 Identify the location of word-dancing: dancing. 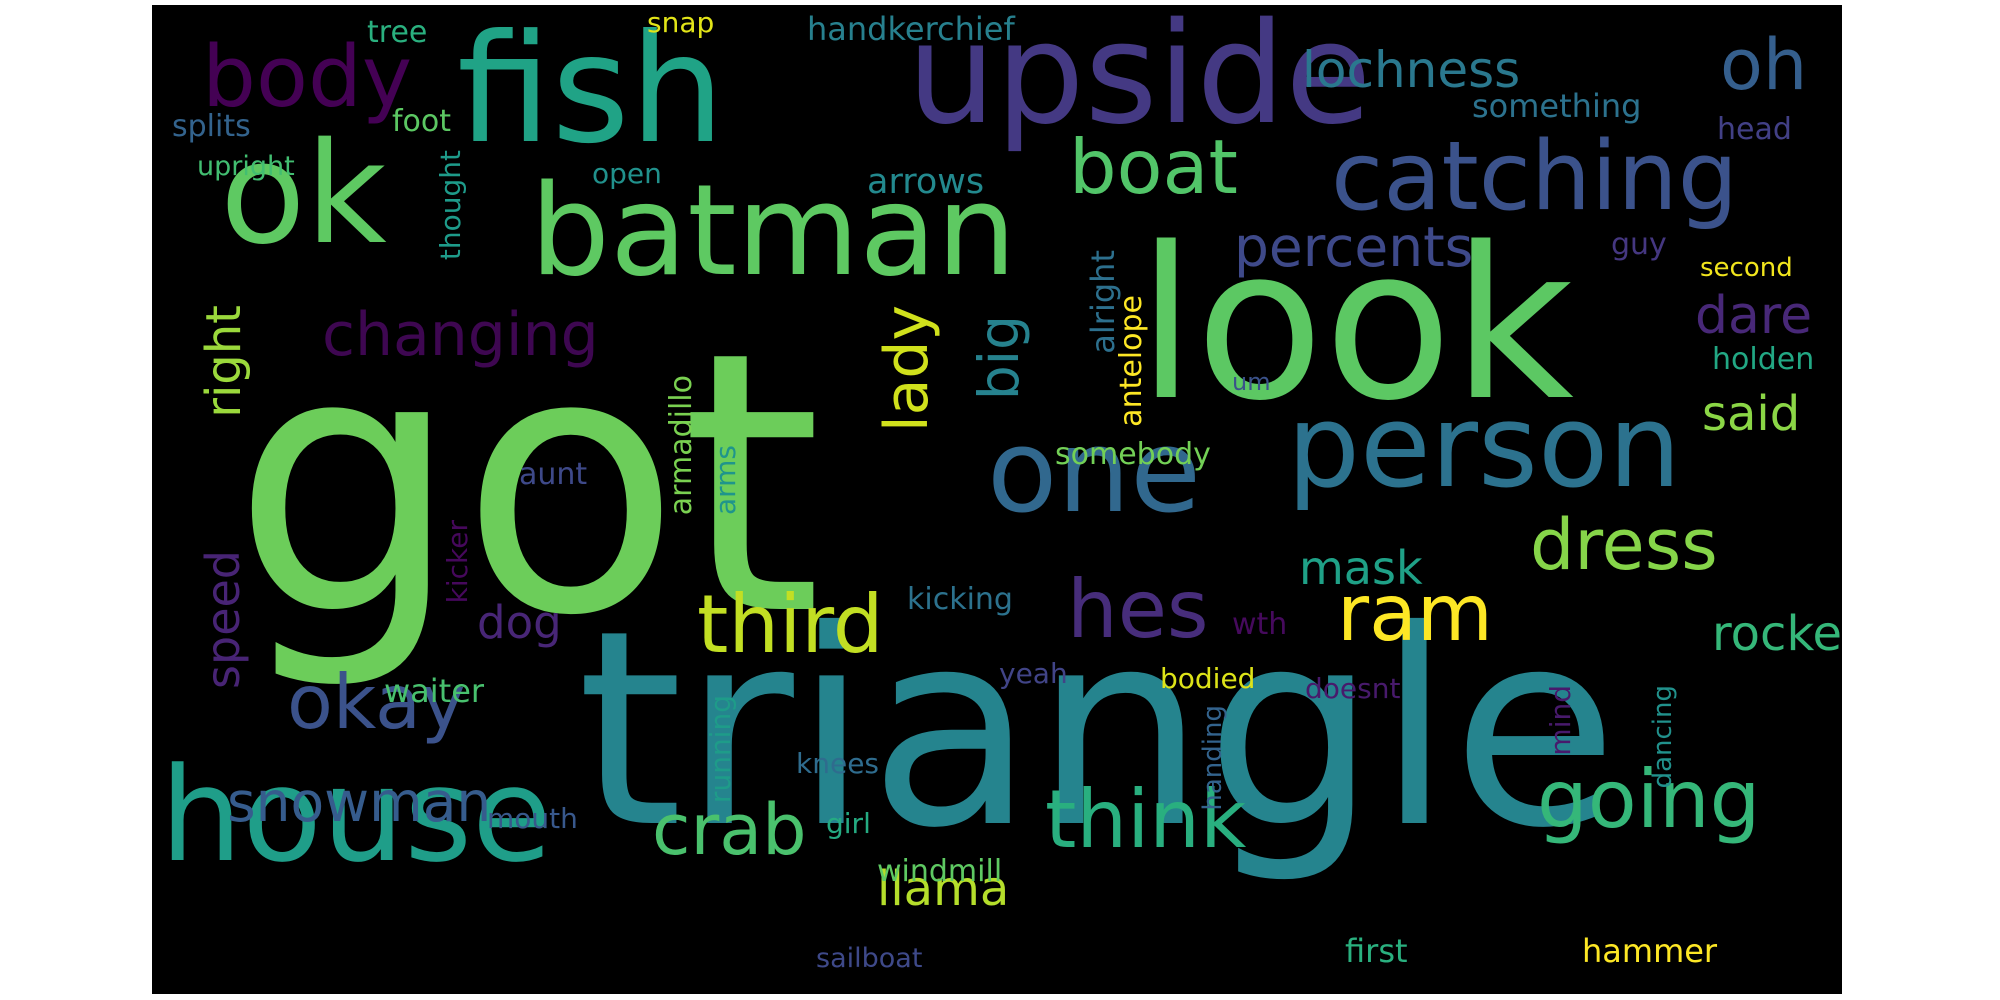
(1663, 737).